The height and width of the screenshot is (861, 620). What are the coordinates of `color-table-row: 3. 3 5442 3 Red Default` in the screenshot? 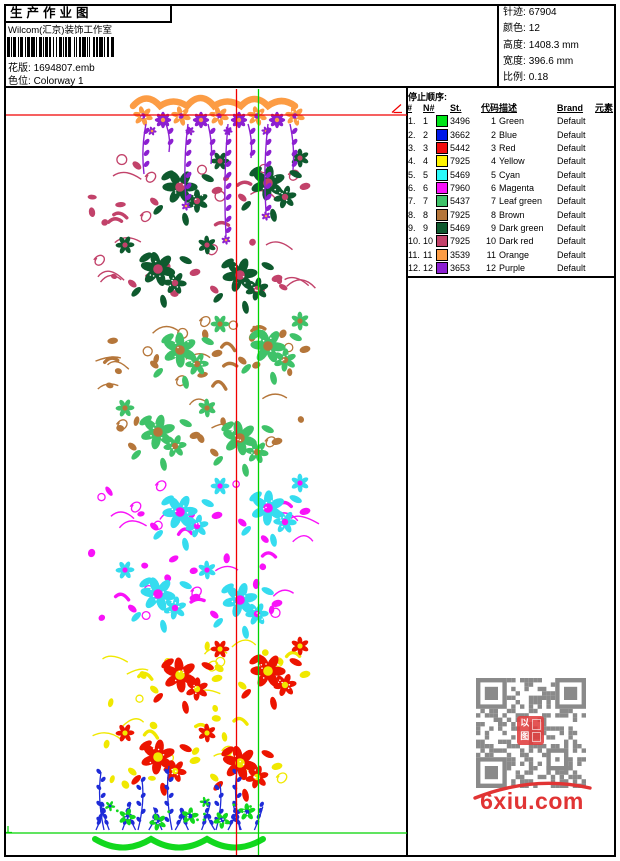 It's located at (497, 147).